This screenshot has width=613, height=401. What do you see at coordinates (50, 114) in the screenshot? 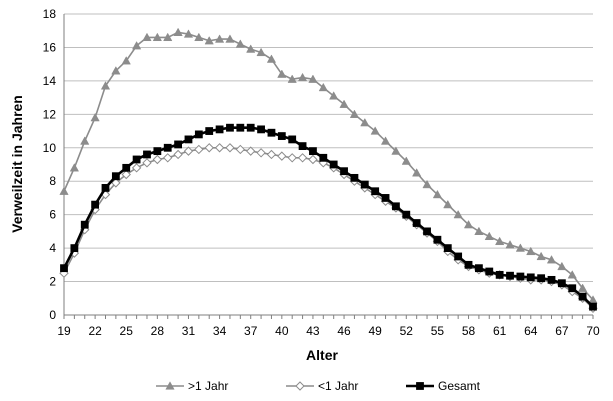
I see `y-tick-label: 12` at bounding box center [50, 114].